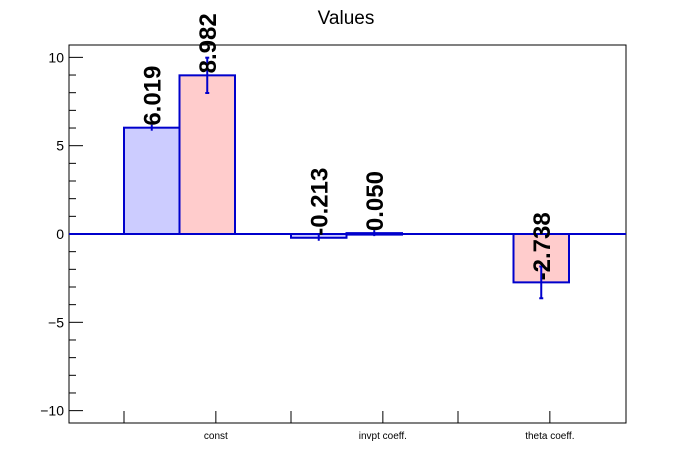 The height and width of the screenshot is (472, 696). Describe the element at coordinates (208, 43) in the screenshot. I see `data-label: 8.982` at that location.